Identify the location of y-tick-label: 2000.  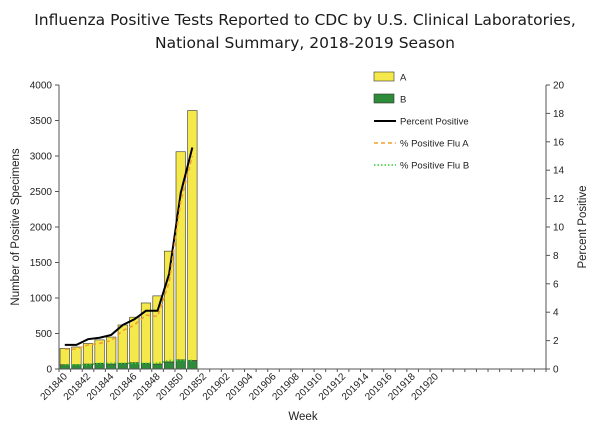
(41, 228).